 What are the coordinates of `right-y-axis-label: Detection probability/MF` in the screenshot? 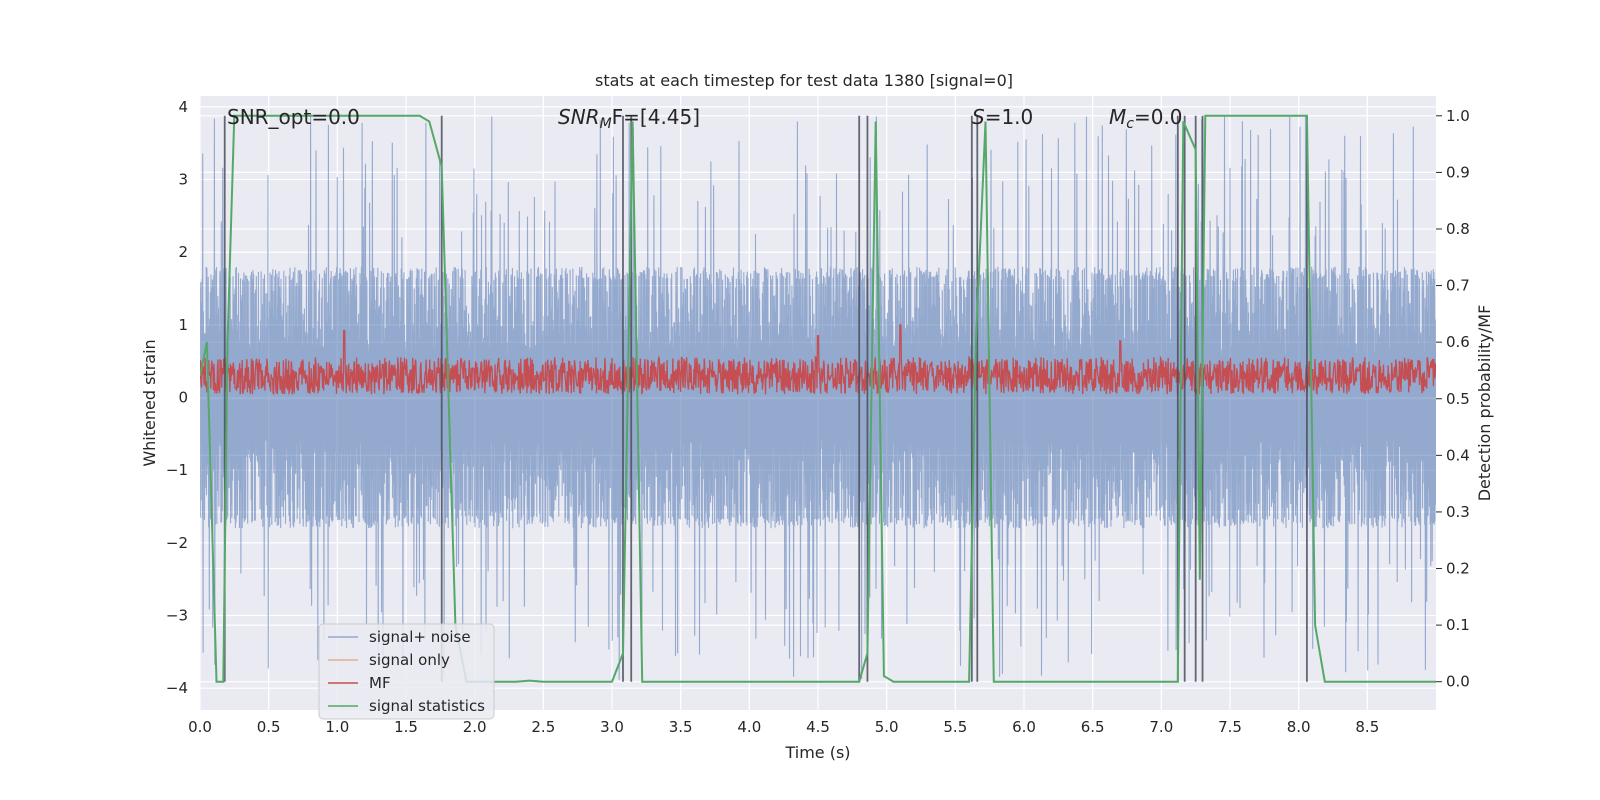 It's located at (1484, 403).